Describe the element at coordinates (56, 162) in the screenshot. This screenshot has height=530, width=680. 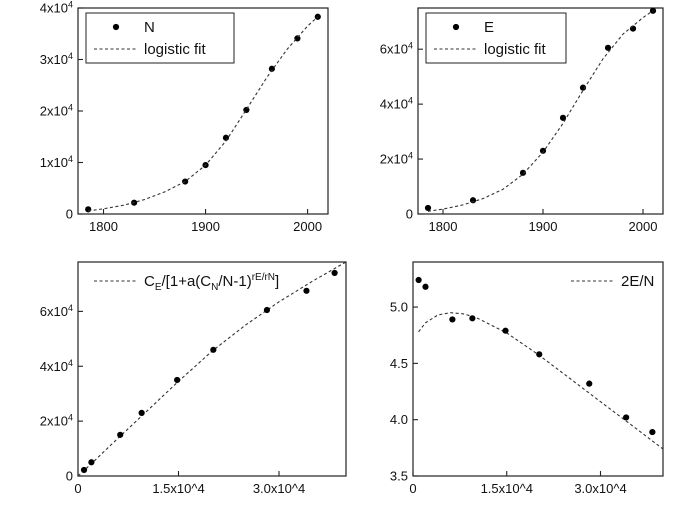
I see `y-tick-label: 1x10⁴` at that location.